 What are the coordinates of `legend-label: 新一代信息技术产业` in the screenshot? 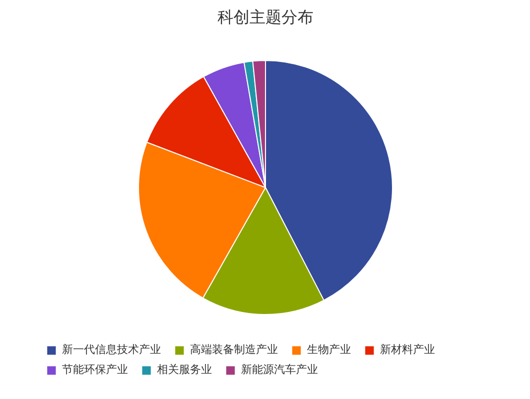 It's located at (111, 349).